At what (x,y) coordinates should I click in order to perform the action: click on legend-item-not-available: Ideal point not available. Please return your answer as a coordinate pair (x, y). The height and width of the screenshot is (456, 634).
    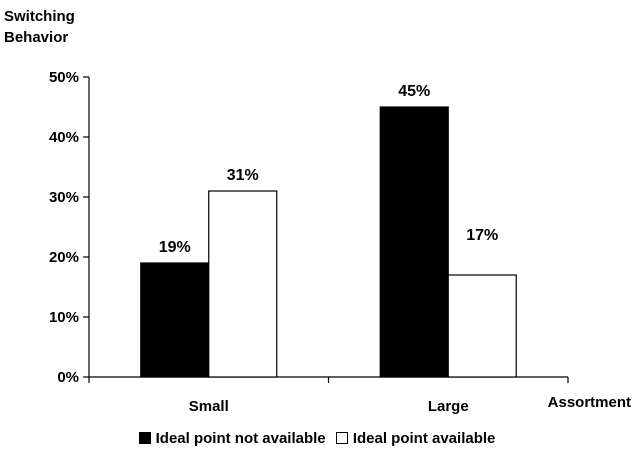
    Looking at the image, I should click on (232, 438).